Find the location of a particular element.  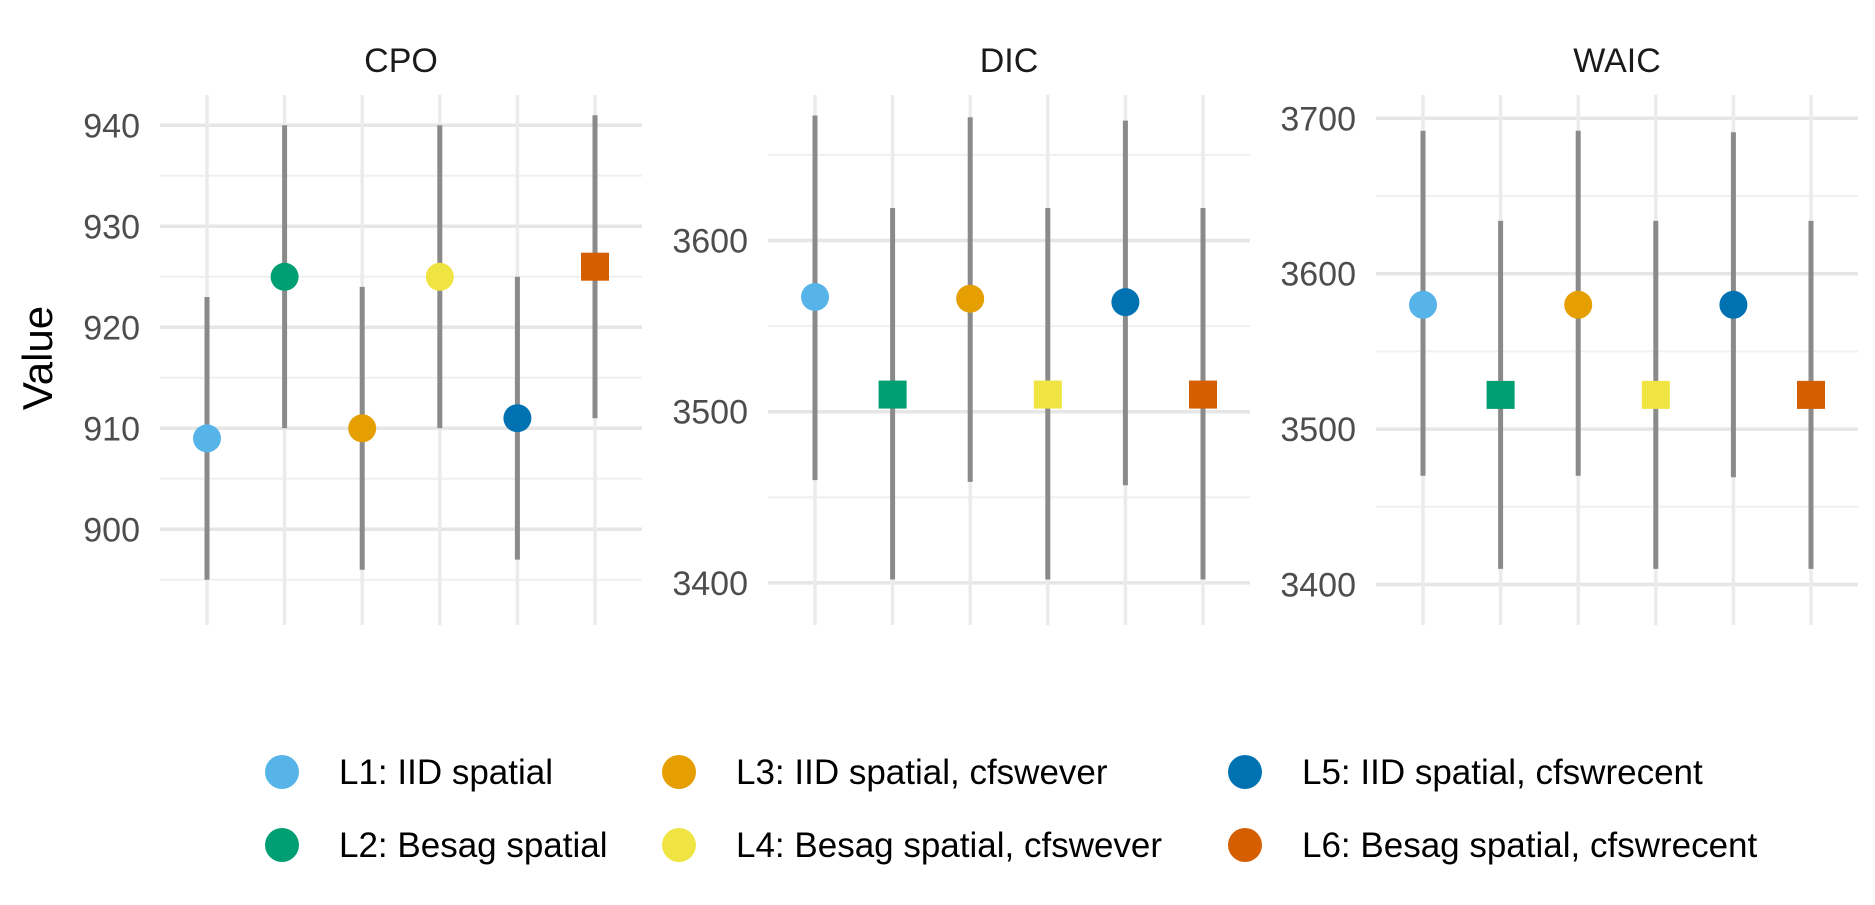

y-axis-title: Value is located at coordinates (37, 358).